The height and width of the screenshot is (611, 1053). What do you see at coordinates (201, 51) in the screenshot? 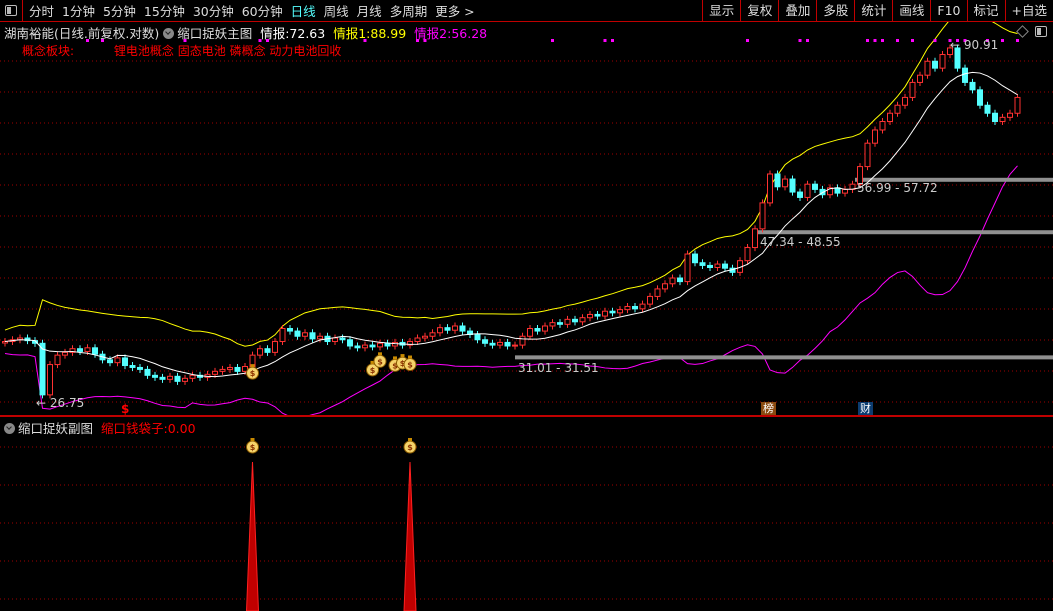
I see `concept-item: 固态电池` at bounding box center [201, 51].